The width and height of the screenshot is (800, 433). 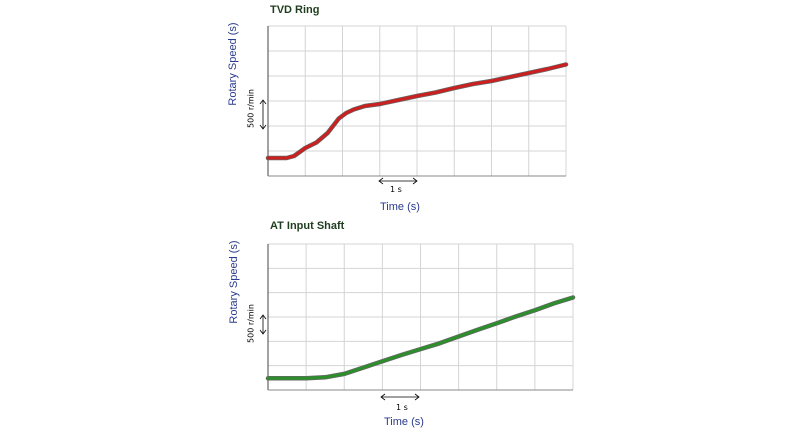 What do you see at coordinates (307, 226) in the screenshot?
I see `chart-title-2: AT Input Shaft` at bounding box center [307, 226].